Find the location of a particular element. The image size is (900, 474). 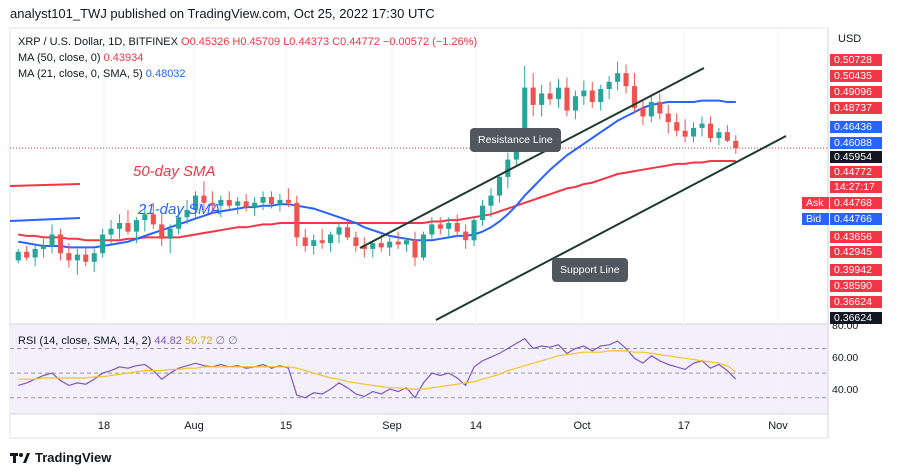

x-label-aug: Aug is located at coordinates (194, 426).